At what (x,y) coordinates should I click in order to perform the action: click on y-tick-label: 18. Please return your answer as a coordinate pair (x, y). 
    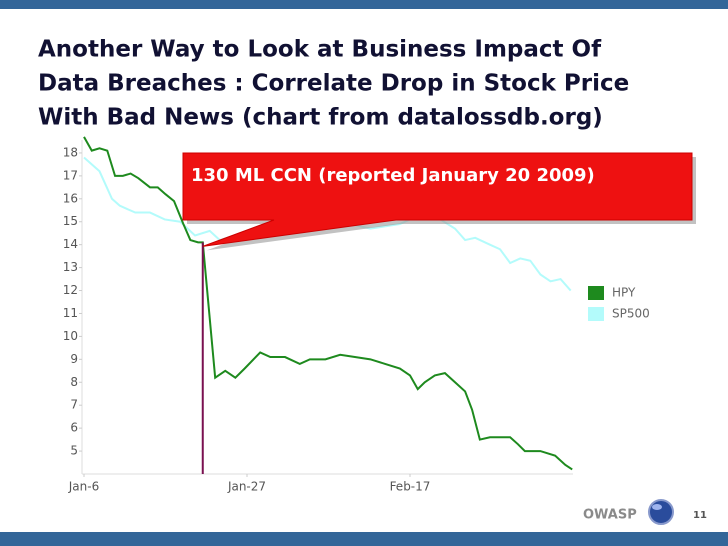
    Looking at the image, I should click on (70, 152).